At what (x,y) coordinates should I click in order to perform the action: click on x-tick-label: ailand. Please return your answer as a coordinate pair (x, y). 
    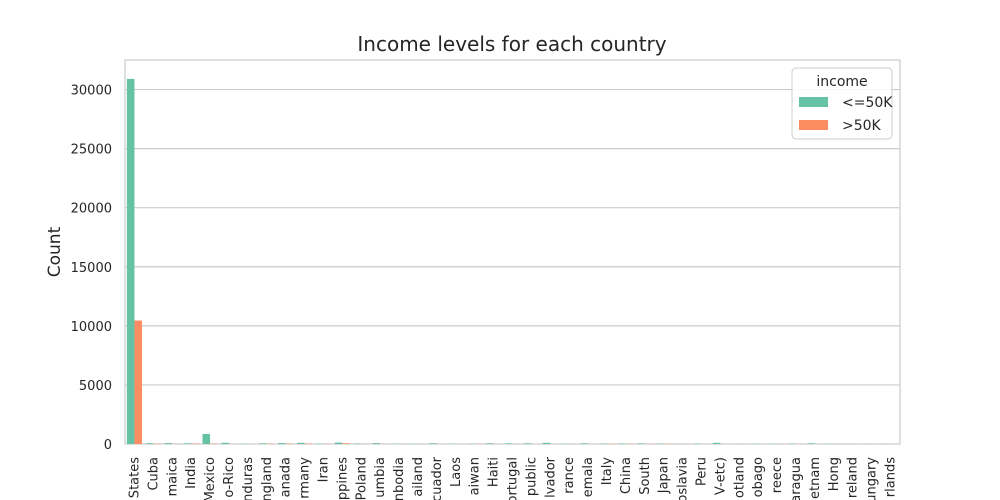
    Looking at the image, I should click on (418, 477).